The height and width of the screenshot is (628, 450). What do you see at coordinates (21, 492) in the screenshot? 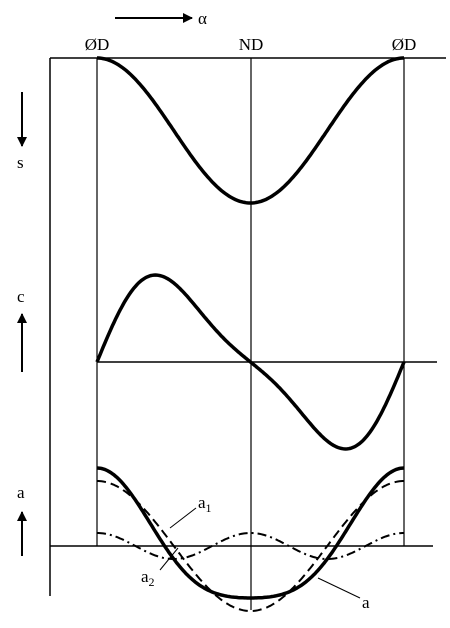
I see `side-label: a` at bounding box center [21, 492].